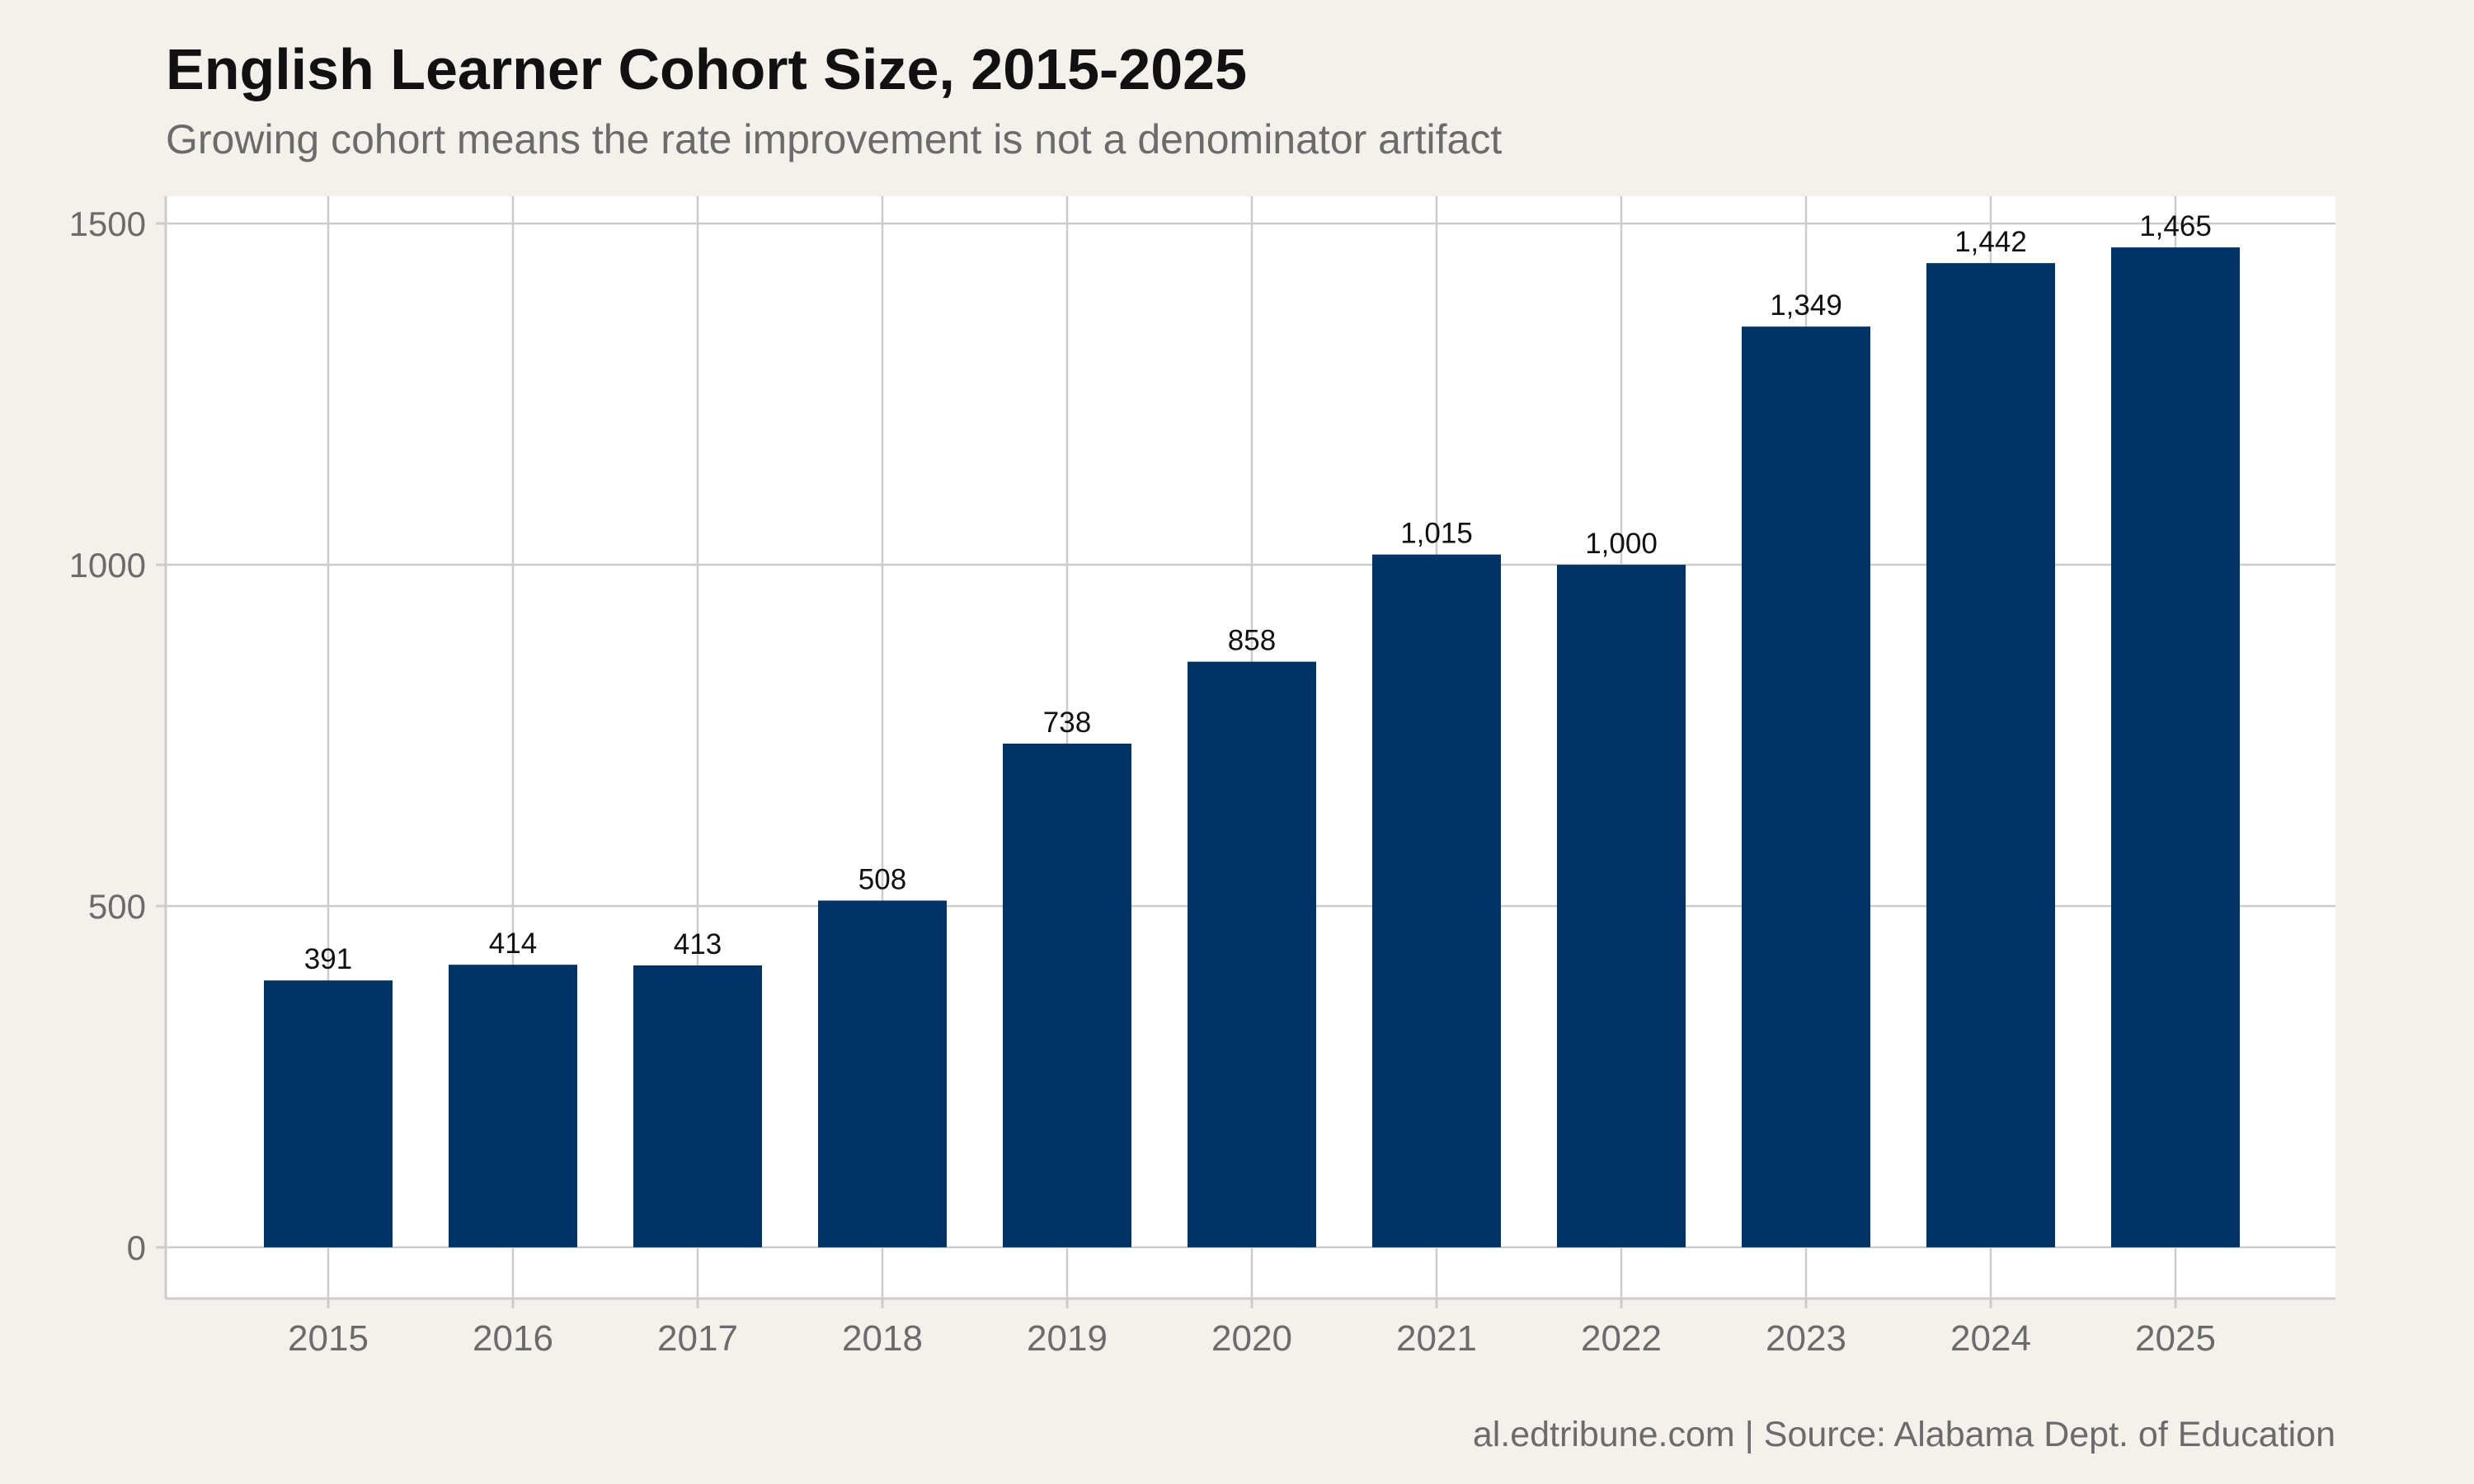 The image size is (2474, 1484). What do you see at coordinates (1806, 1338) in the screenshot?
I see `x-tick-label: 2023` at bounding box center [1806, 1338].